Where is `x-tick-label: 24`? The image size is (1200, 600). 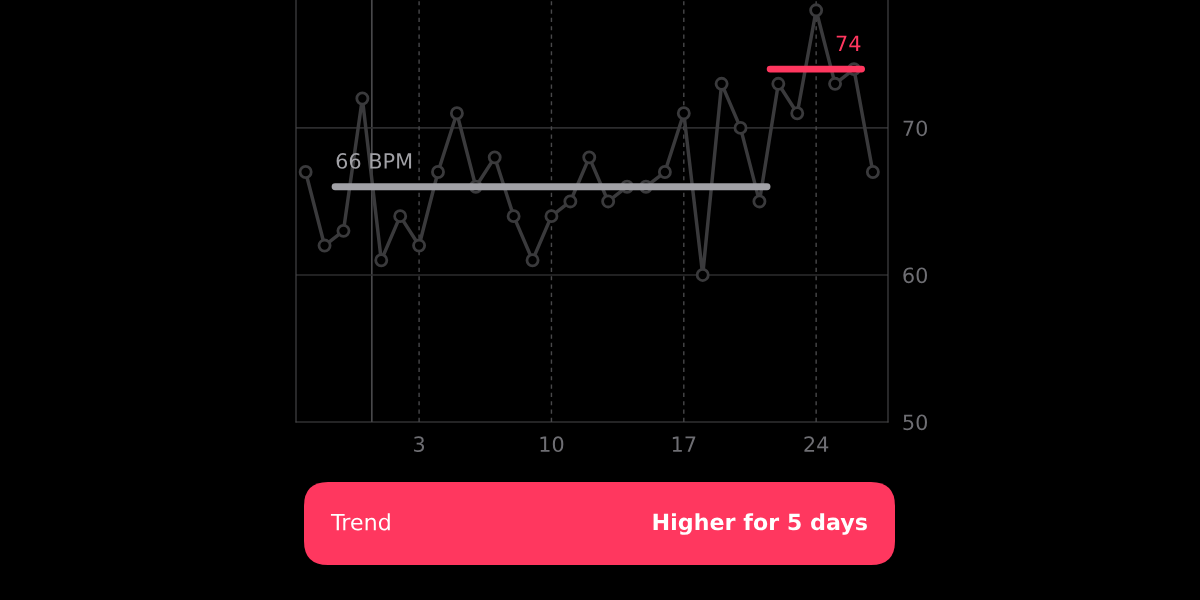
x-tick-label: 24 is located at coordinates (816, 444).